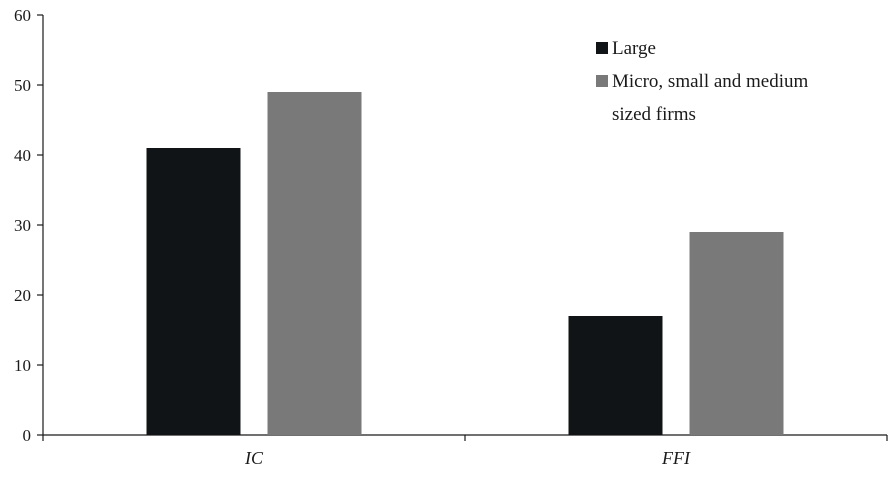  I want to click on y-tick-label: 50, so click(22, 85).